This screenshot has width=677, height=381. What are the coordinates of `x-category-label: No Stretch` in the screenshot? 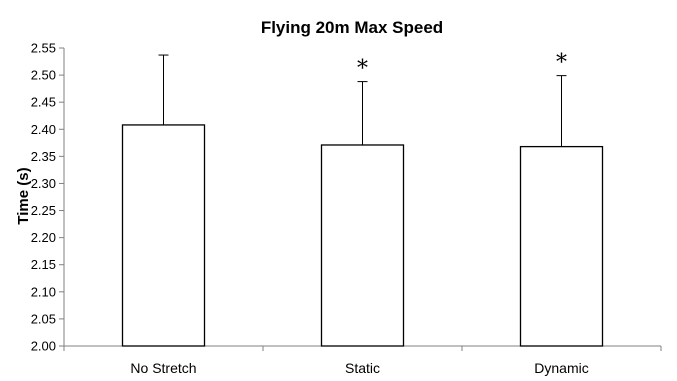 It's located at (163, 368).